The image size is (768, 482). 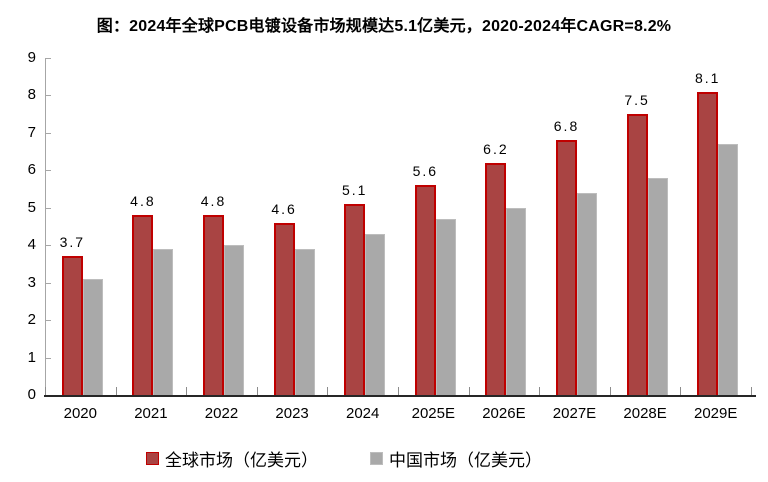 What do you see at coordinates (708, 243) in the screenshot?
I see `bar-global-2029E` at bounding box center [708, 243].